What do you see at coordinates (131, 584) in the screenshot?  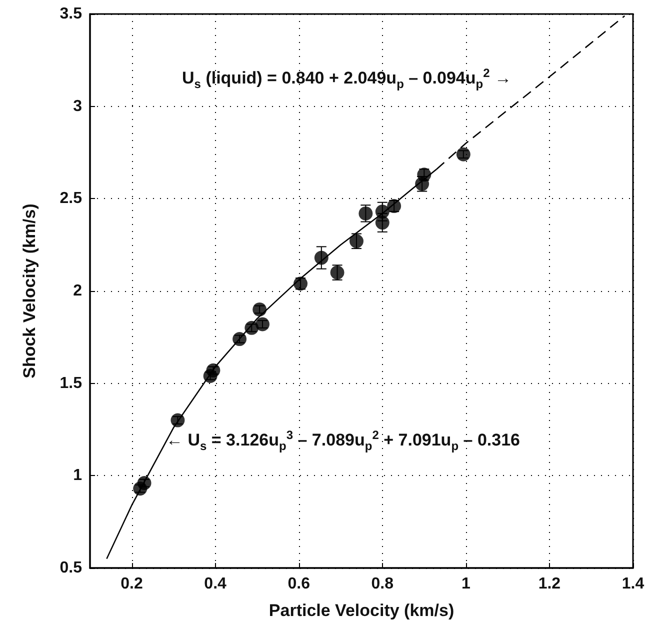 I see `x-tick-label: 0.2` at bounding box center [131, 584].